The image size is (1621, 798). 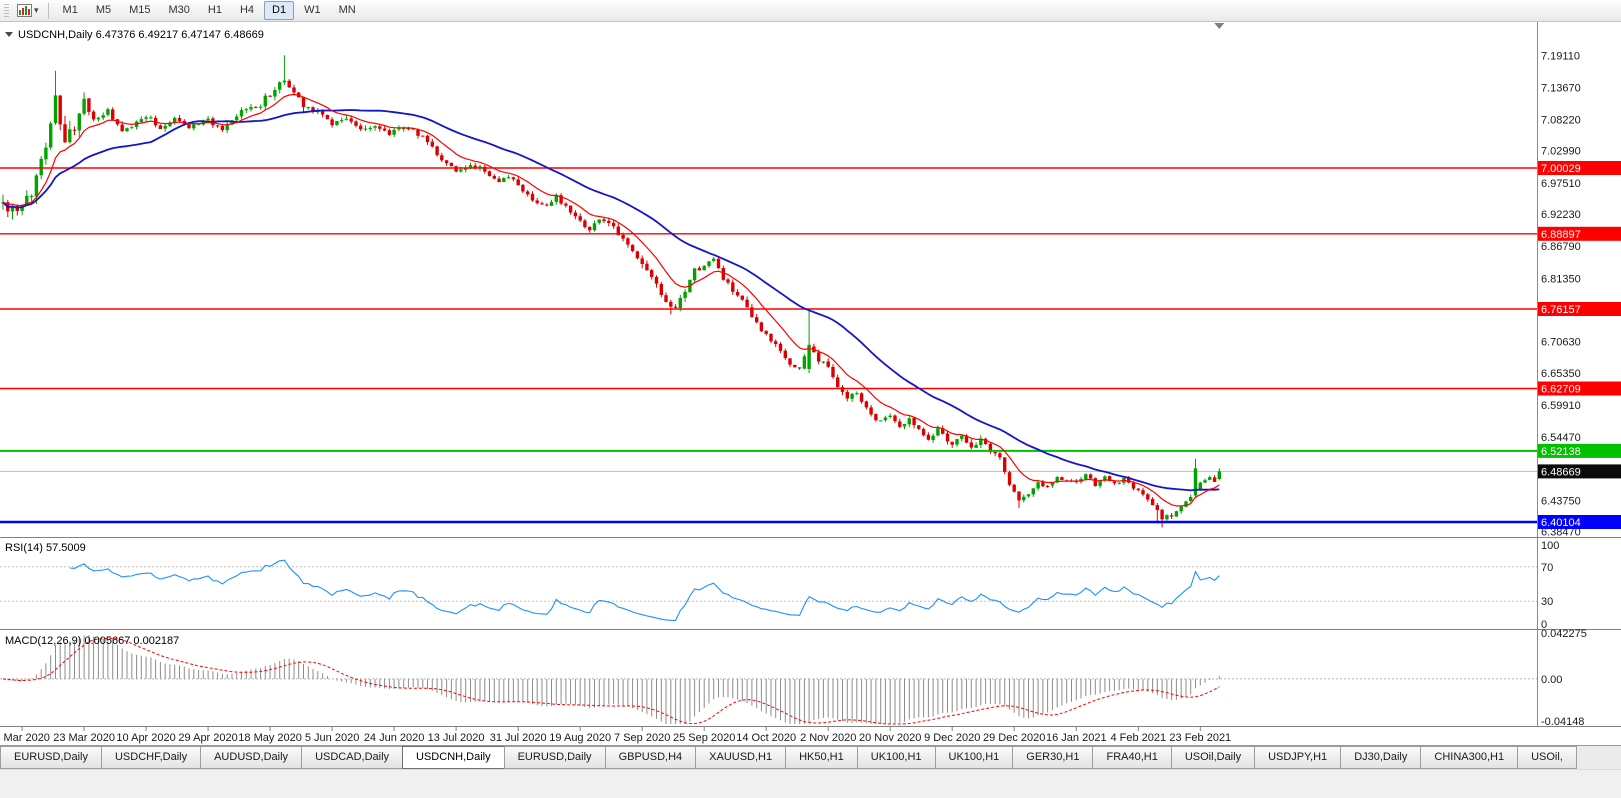 What do you see at coordinates (453, 757) in the screenshot?
I see `chart-tab-usdcnh-daily: USDCNH,Daily` at bounding box center [453, 757].